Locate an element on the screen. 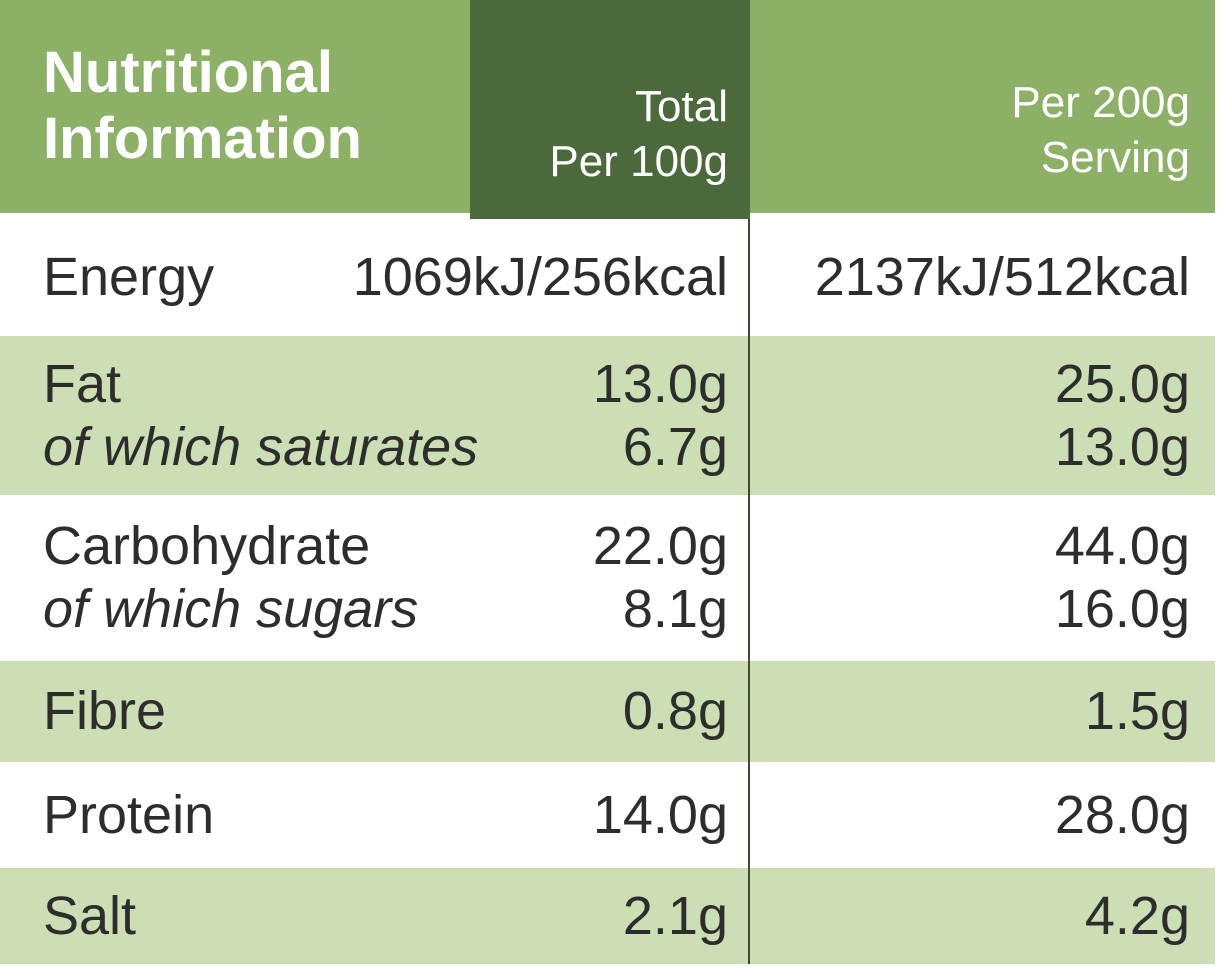  column-header-per-200g-line1: Per 200g is located at coordinates (1100, 102).